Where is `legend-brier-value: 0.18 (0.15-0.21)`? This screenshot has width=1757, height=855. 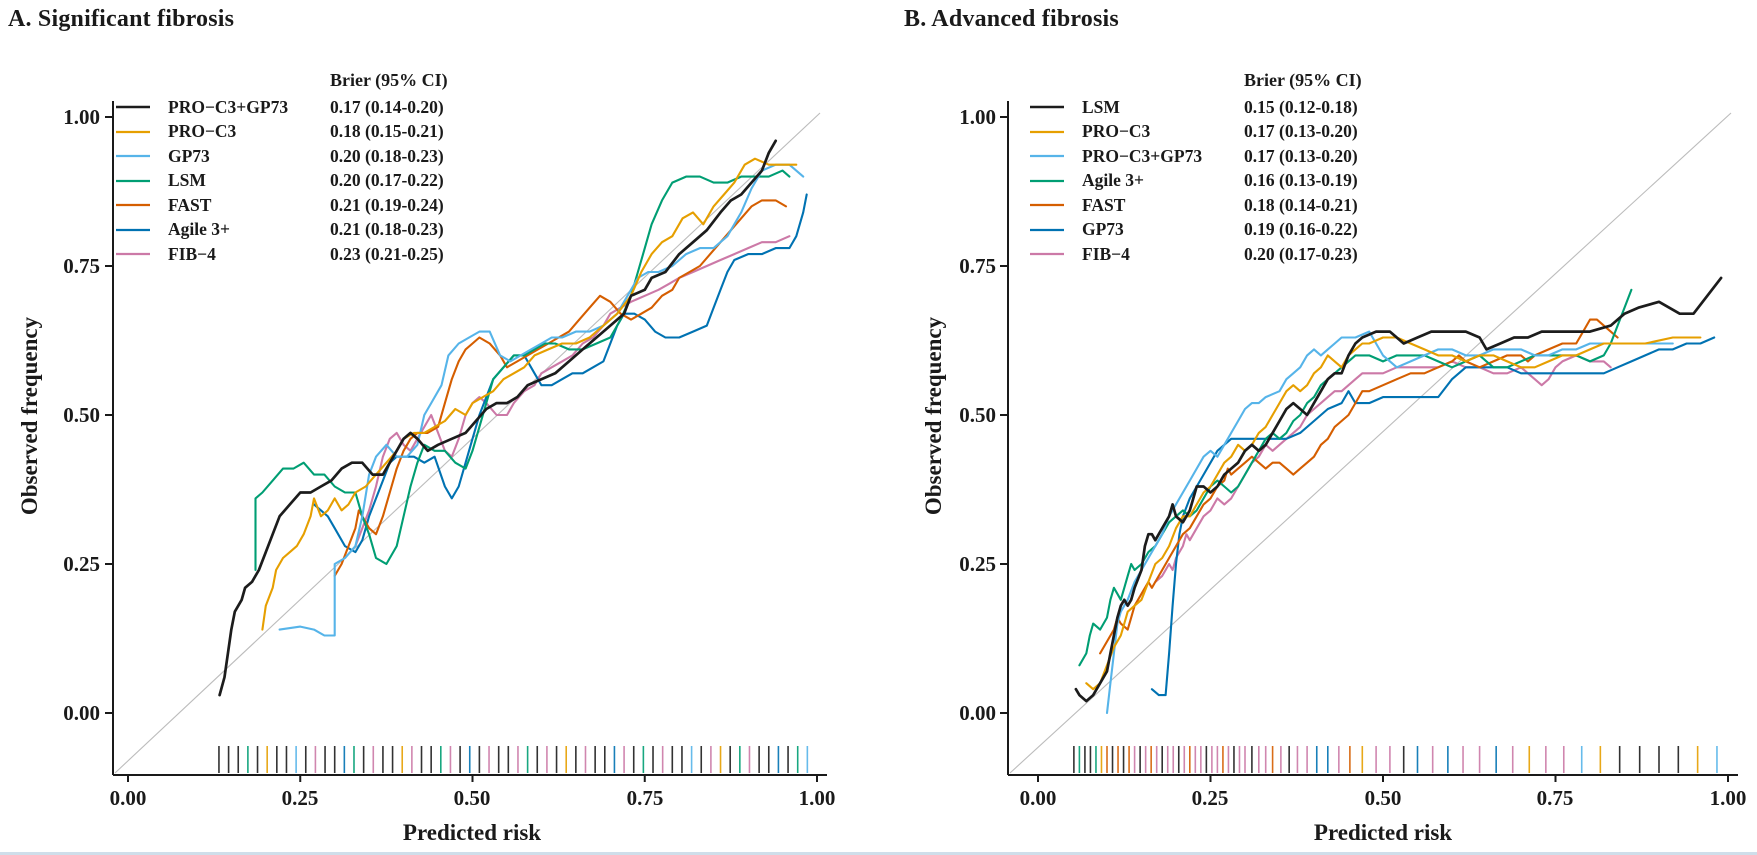
legend-brier-value: 0.18 (0.15-0.21) is located at coordinates (387, 131).